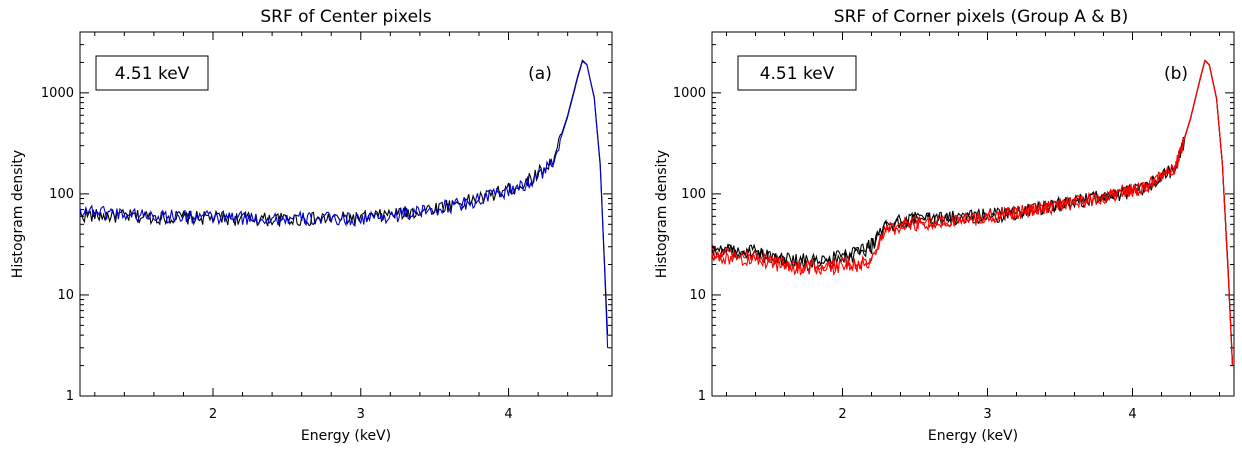 The height and width of the screenshot is (449, 1242). What do you see at coordinates (1176, 74) in the screenshot?
I see `panel-label: (b)` at bounding box center [1176, 74].